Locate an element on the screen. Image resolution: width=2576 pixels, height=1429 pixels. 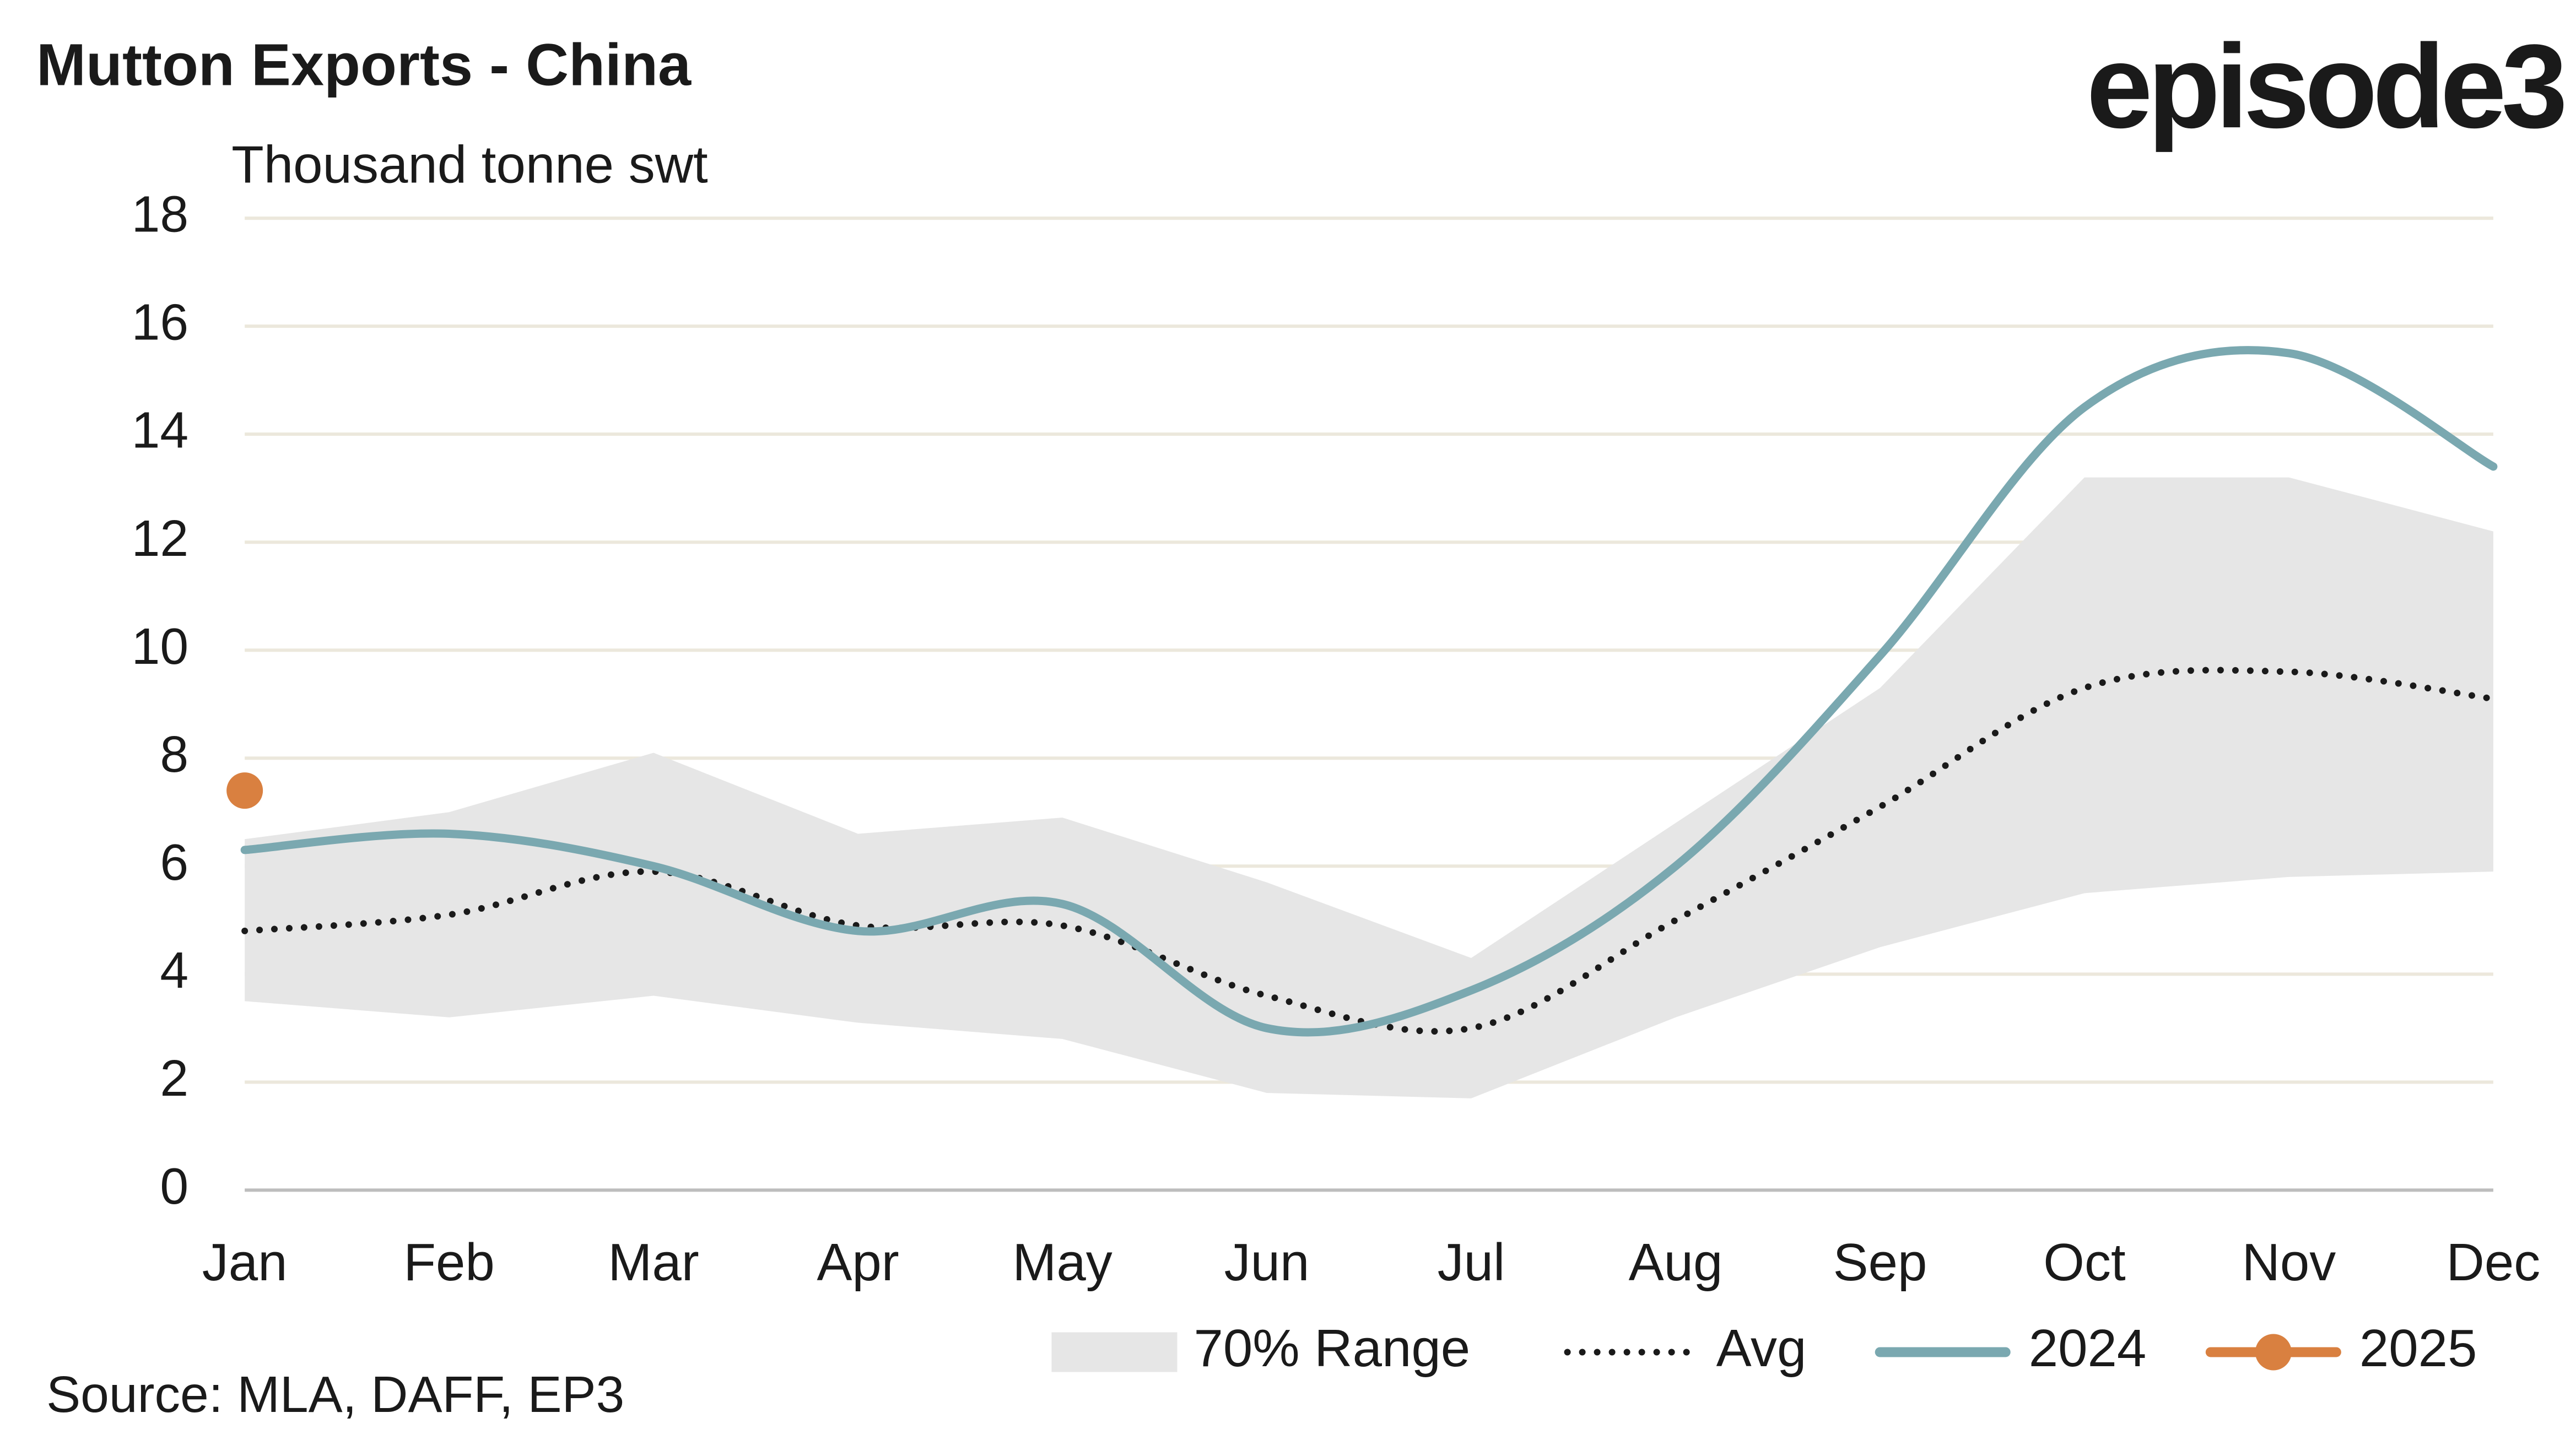
x-tick-label: Dec is located at coordinates (2494, 1262).